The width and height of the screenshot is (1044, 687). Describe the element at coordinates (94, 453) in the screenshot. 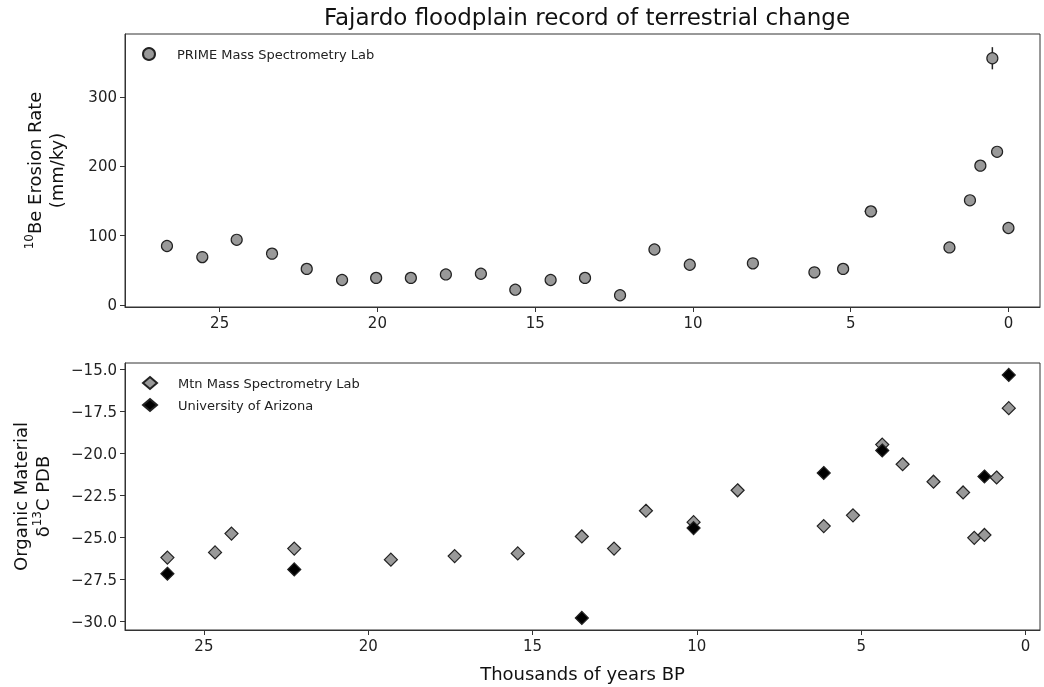

I see `y-tick-label: −20.0` at that location.